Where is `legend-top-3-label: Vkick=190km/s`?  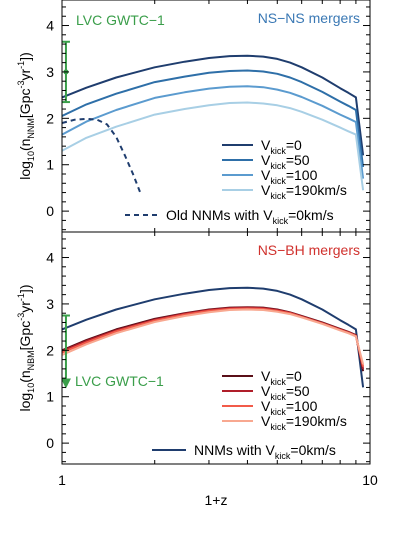
legend-top-3-label: Vkick=190km/s is located at coordinates (304, 191).